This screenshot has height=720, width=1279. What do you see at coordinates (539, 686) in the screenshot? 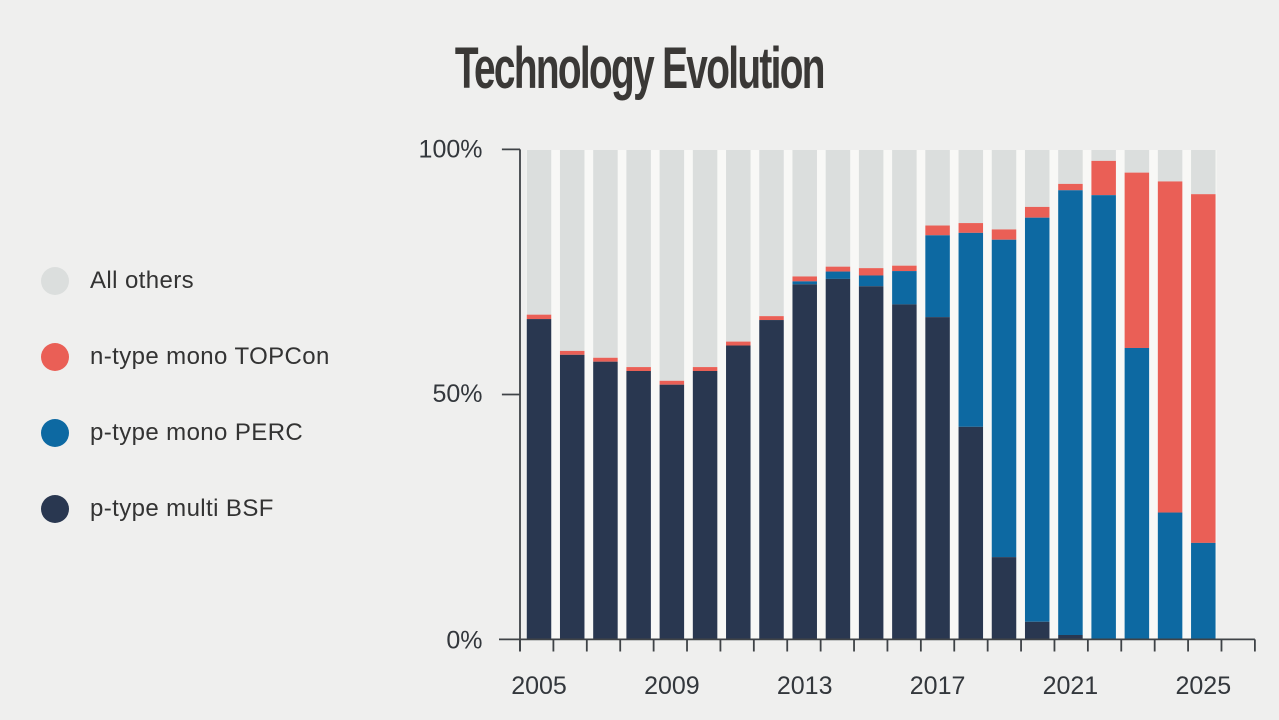
I see `svg-text: 2005` at bounding box center [539, 686].